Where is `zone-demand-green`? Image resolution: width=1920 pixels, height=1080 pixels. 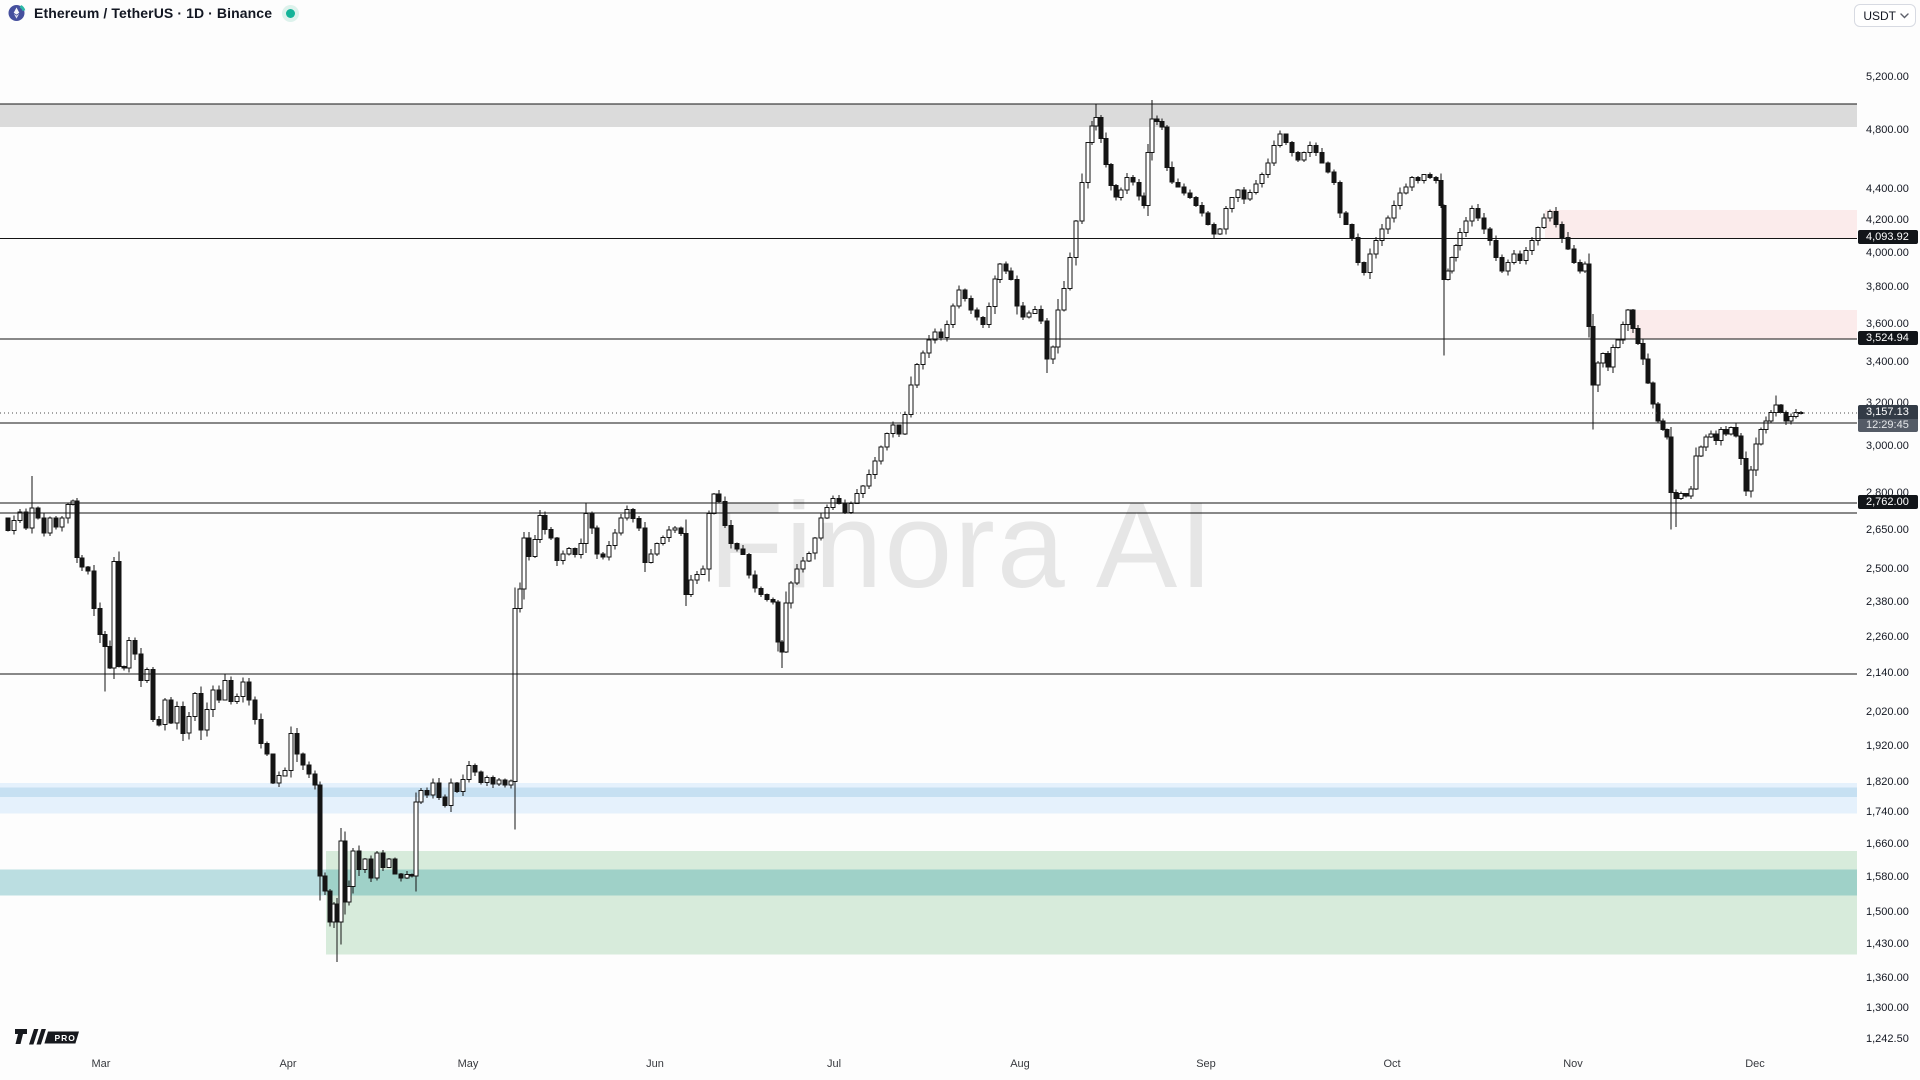
zone-demand-green is located at coordinates (1091, 903).